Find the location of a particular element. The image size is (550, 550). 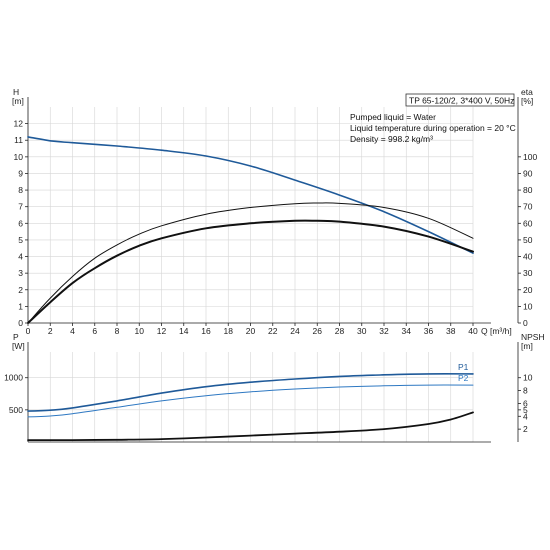

y-right-tick-label: 6 is located at coordinates (525, 403).